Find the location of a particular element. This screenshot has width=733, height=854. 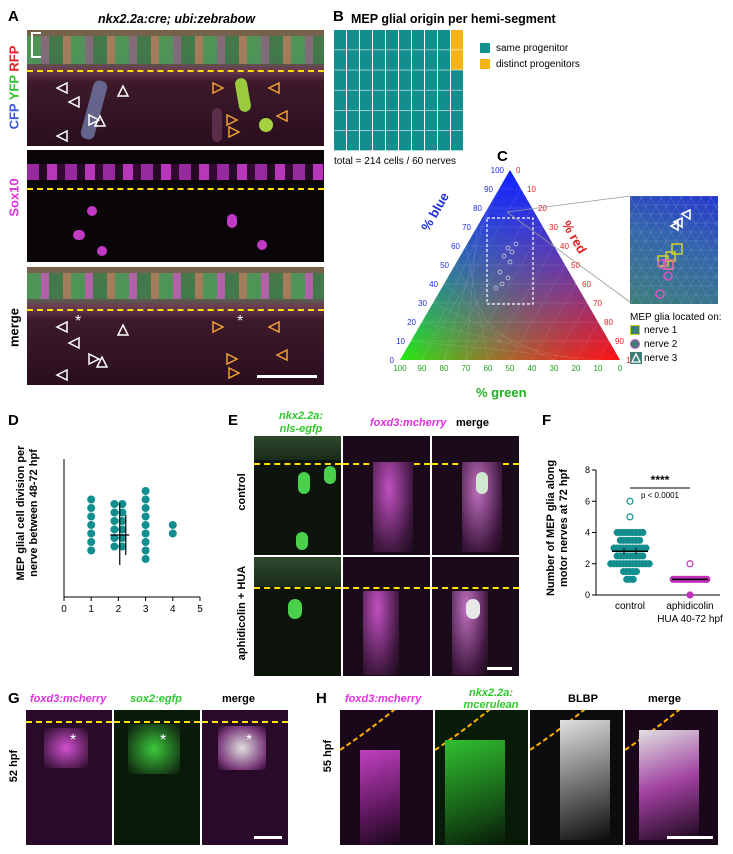

y-tick-label: 4 is located at coordinates (587, 533).